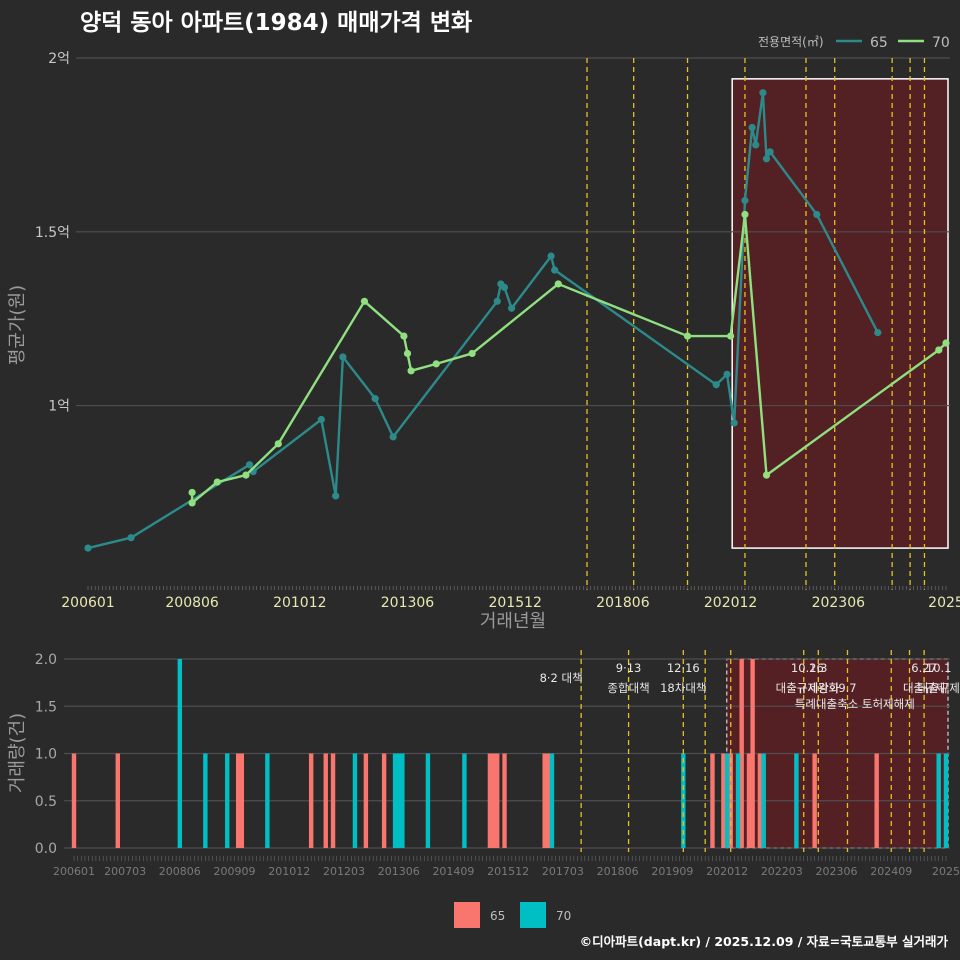 This screenshot has height=960, width=960. What do you see at coordinates (508, 871) in the screenshot?
I see `bottom-x-tick-label: 201512` at bounding box center [508, 871].